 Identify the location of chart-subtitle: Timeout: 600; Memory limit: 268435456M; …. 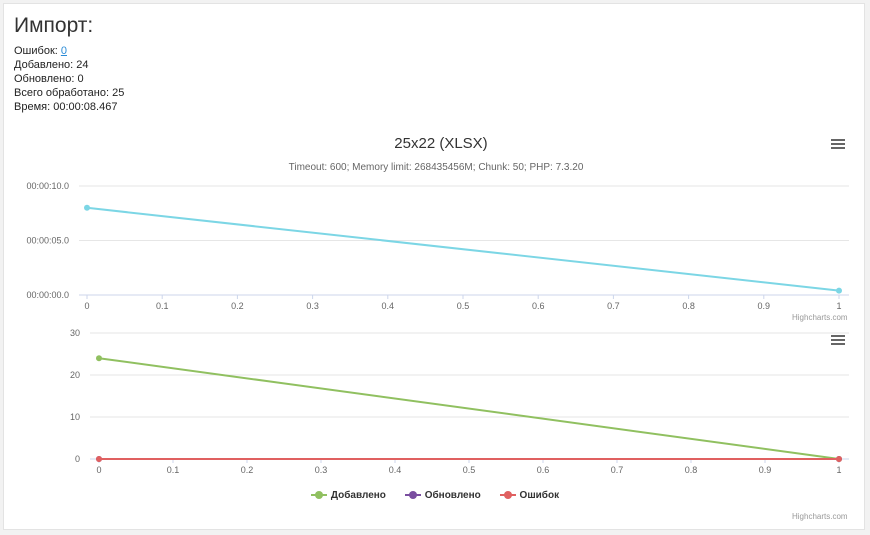
(436, 167).